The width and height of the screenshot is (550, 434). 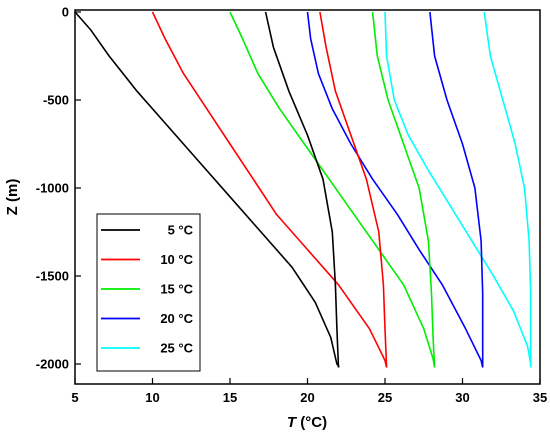 I want to click on x-tick-label-5: 30, so click(x=462, y=397).